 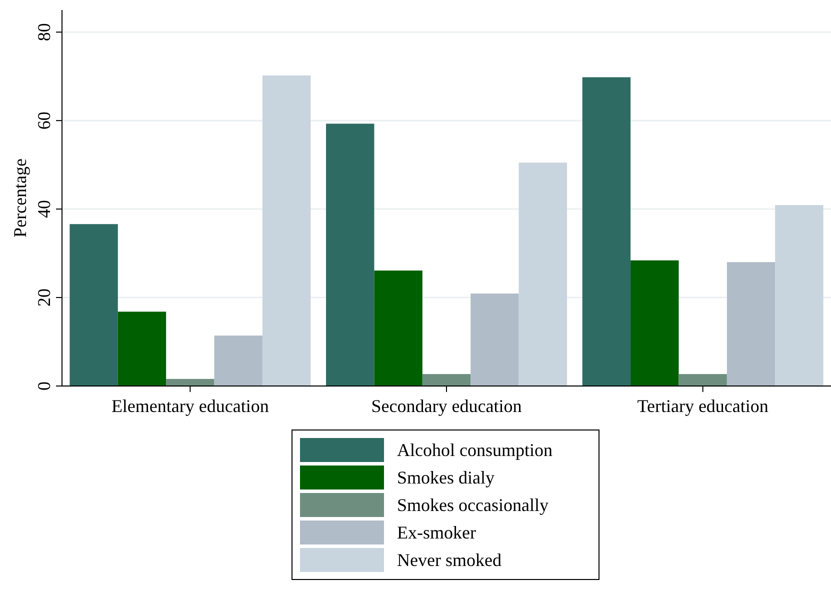 What do you see at coordinates (44, 121) in the screenshot?
I see `y-tick-label: 60` at bounding box center [44, 121].